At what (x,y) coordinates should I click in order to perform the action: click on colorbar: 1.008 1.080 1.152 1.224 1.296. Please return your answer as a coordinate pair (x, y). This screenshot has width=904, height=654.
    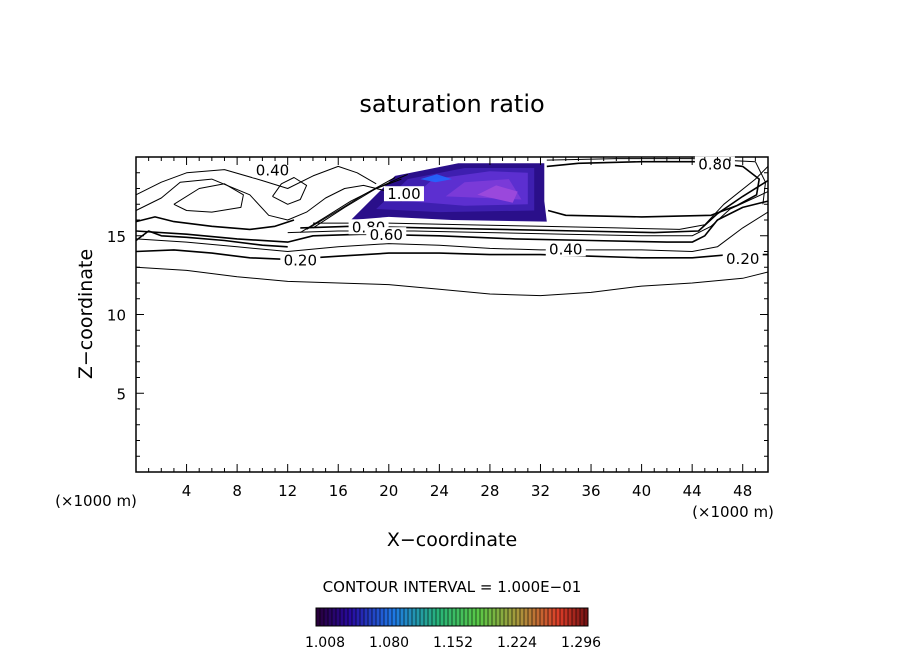
    Looking at the image, I should click on (453, 629).